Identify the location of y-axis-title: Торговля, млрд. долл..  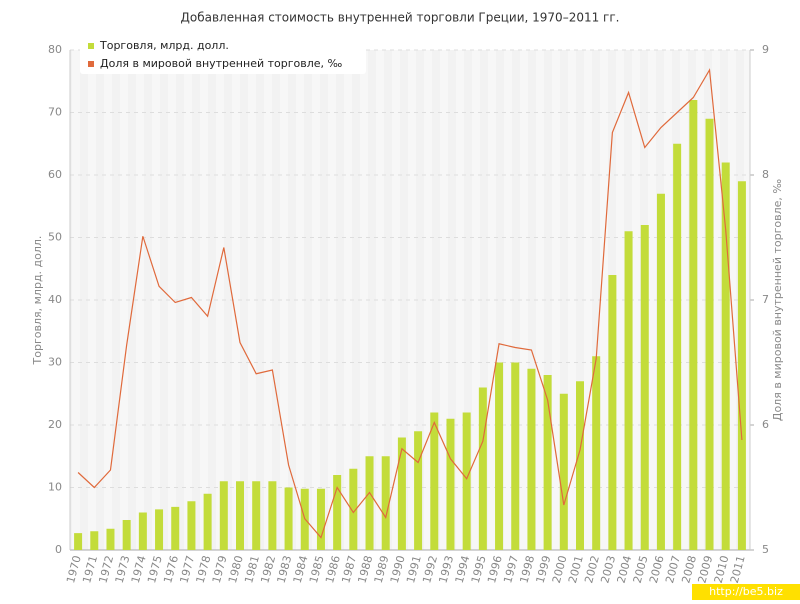
(37, 301).